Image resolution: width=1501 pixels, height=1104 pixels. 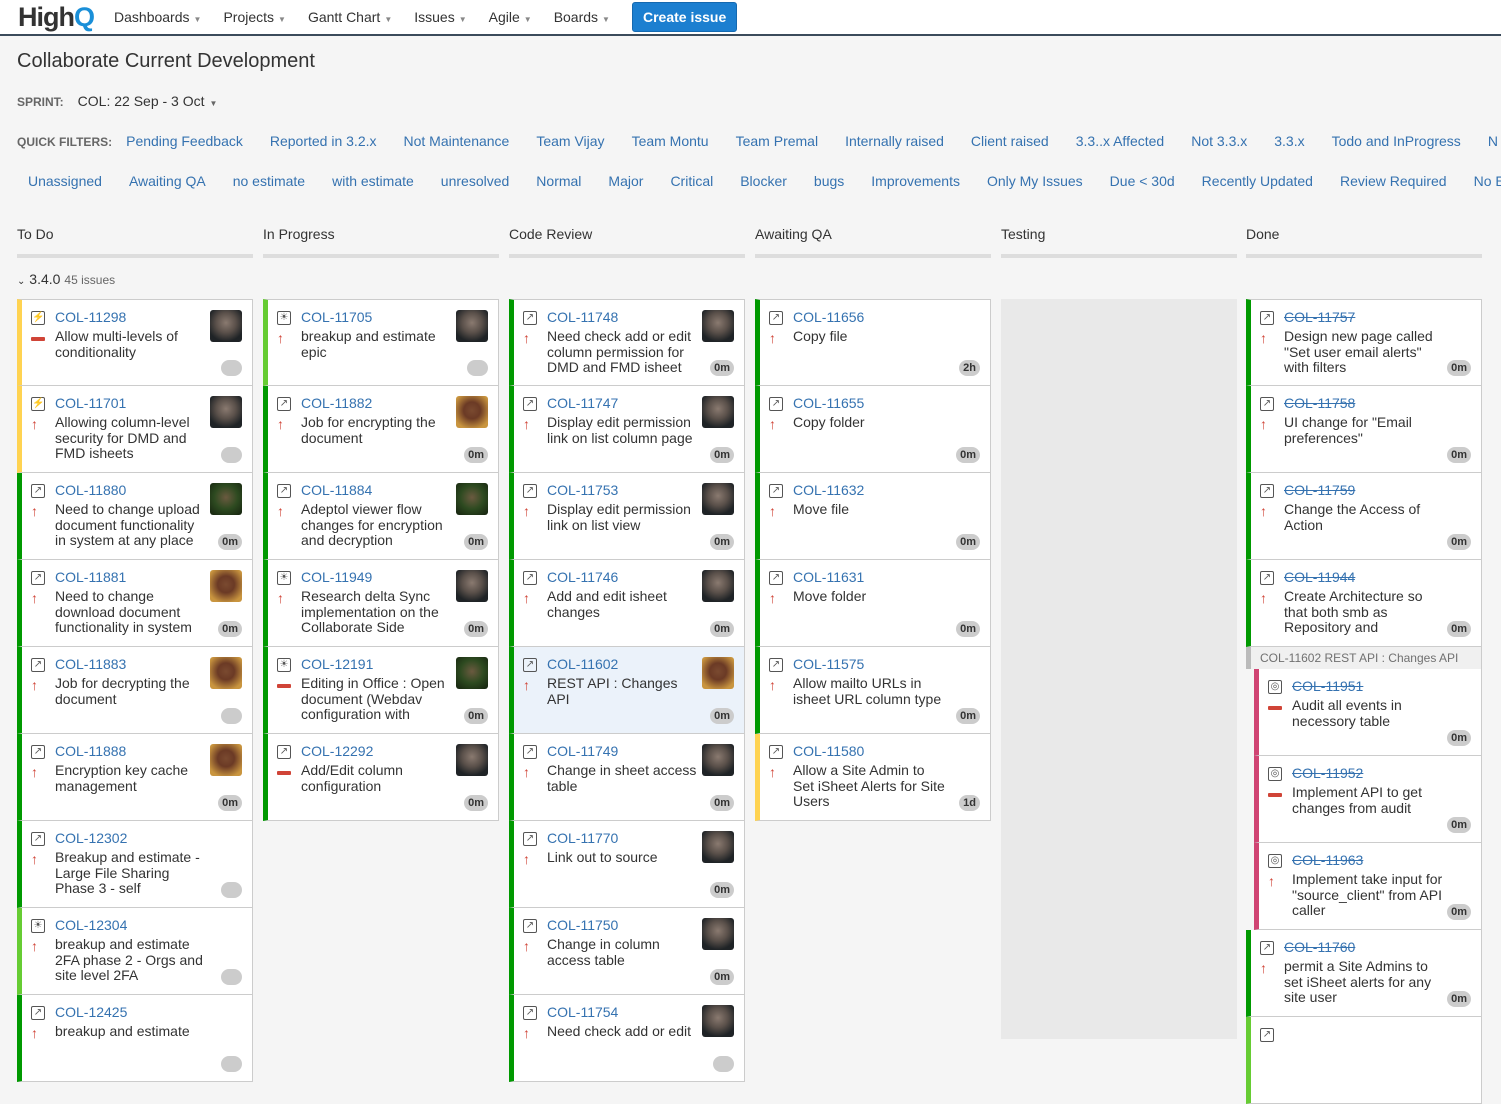 I want to click on quick-filter: Recently Updated, so click(x=1257, y=181).